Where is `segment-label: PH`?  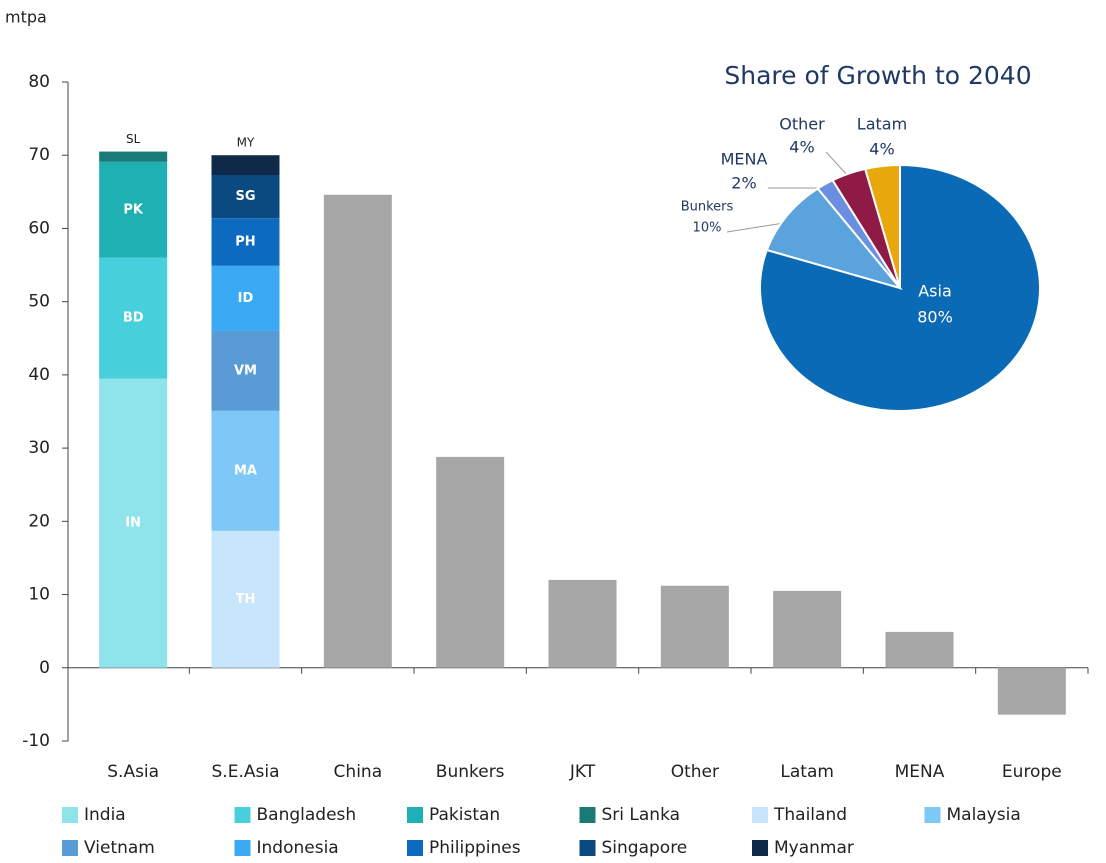 segment-label: PH is located at coordinates (245, 241).